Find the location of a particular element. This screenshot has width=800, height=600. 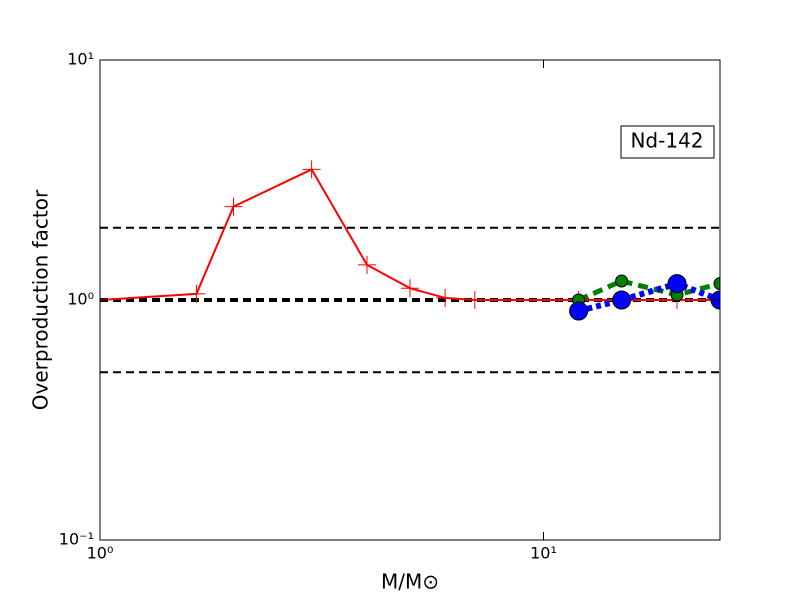

y-tick-label: 10⁻¹ is located at coordinates (76, 539).